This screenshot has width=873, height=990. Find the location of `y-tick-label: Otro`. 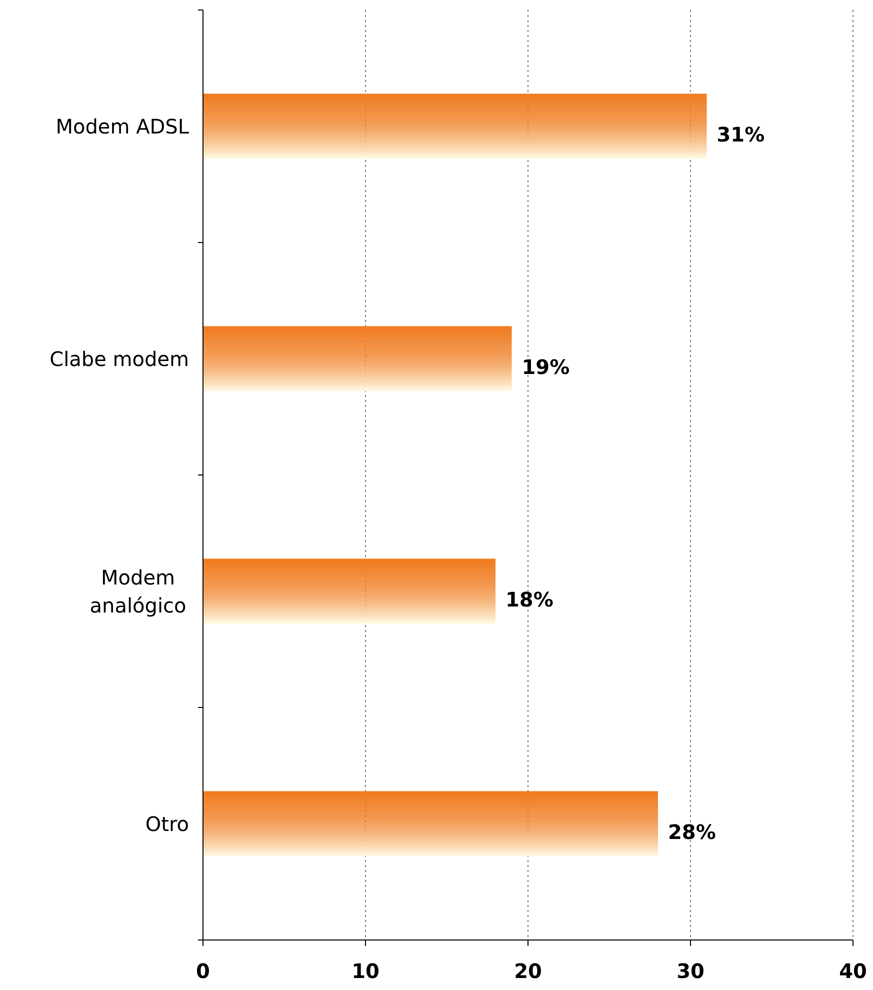

y-tick-label: Otro is located at coordinates (167, 824).